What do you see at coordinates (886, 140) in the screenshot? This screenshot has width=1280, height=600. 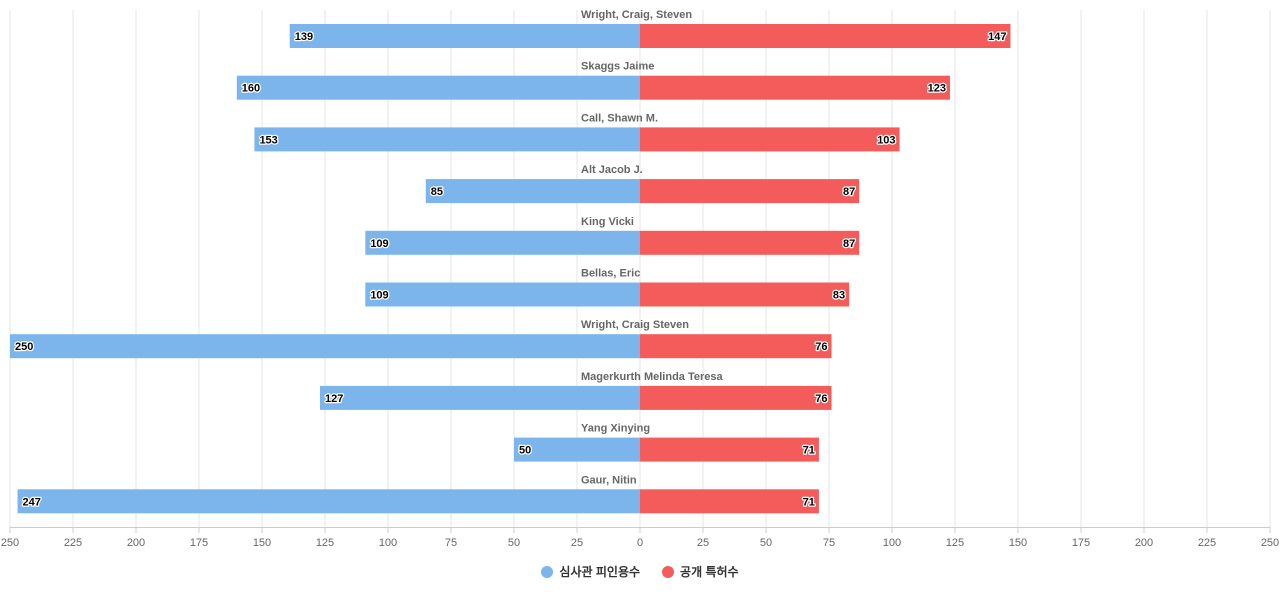 I see `data-label-right: 103` at bounding box center [886, 140].